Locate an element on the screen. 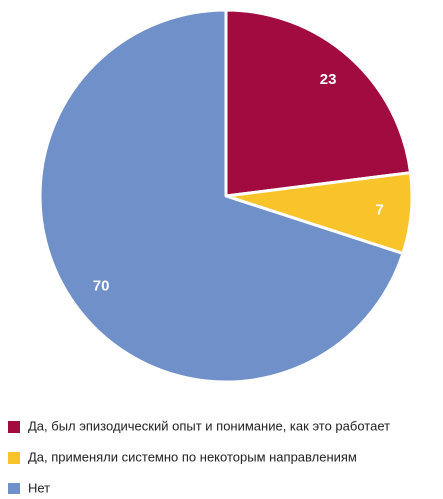  legend-label: Нет is located at coordinates (39, 487).